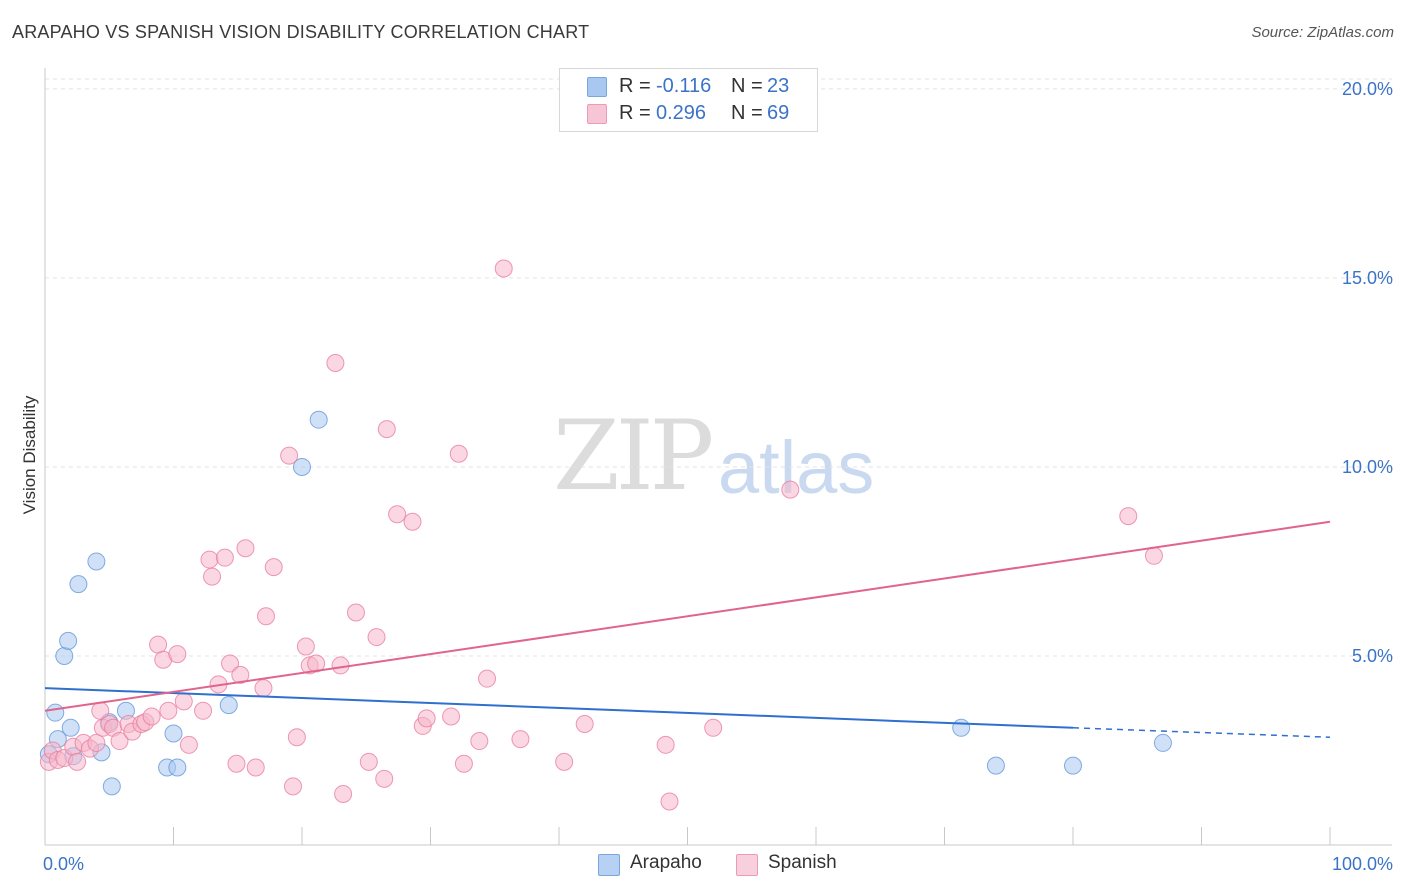 The image size is (1406, 892). Describe the element at coordinates (684, 86) in the screenshot. I see `legend-r-value: -0.116` at that location.